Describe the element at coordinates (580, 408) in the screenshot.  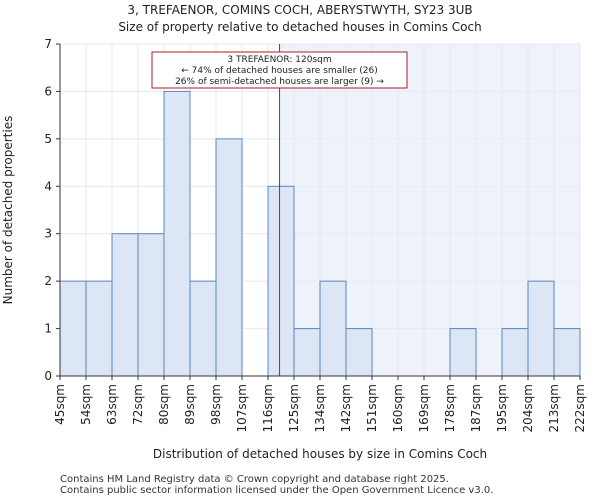
I see `x-tick-label-222sqm: 222sqm` at that location.